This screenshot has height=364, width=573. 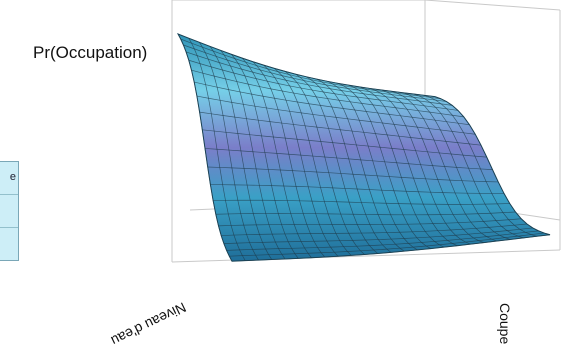 What do you see at coordinates (149, 324) in the screenshot?
I see `x-axis-label: Niveau d'eau` at bounding box center [149, 324].